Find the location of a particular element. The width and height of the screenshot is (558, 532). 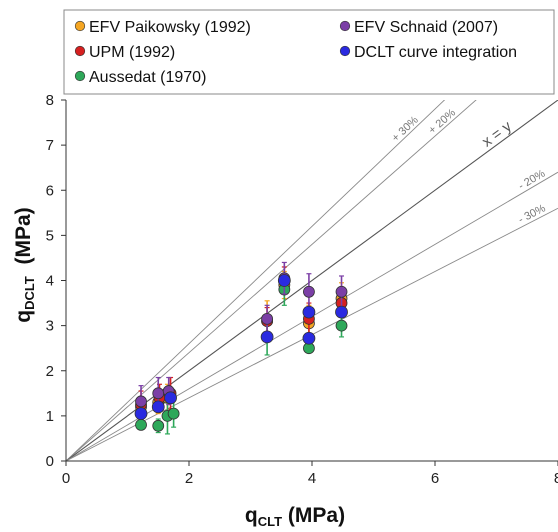

legend-label-3: EFV Schnaid (2007) is located at coordinates (426, 27).